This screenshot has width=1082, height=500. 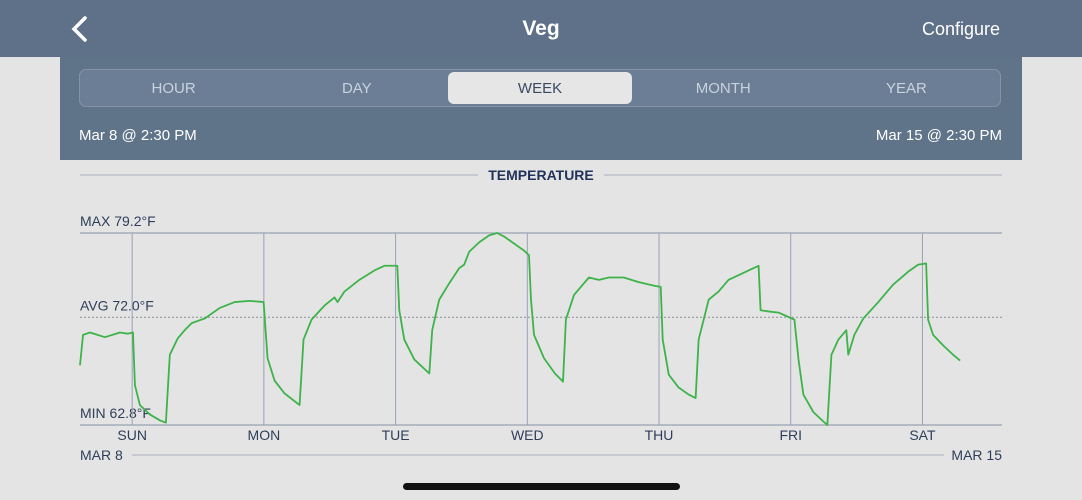 I want to click on range-label: MAR 15, so click(x=976, y=455).